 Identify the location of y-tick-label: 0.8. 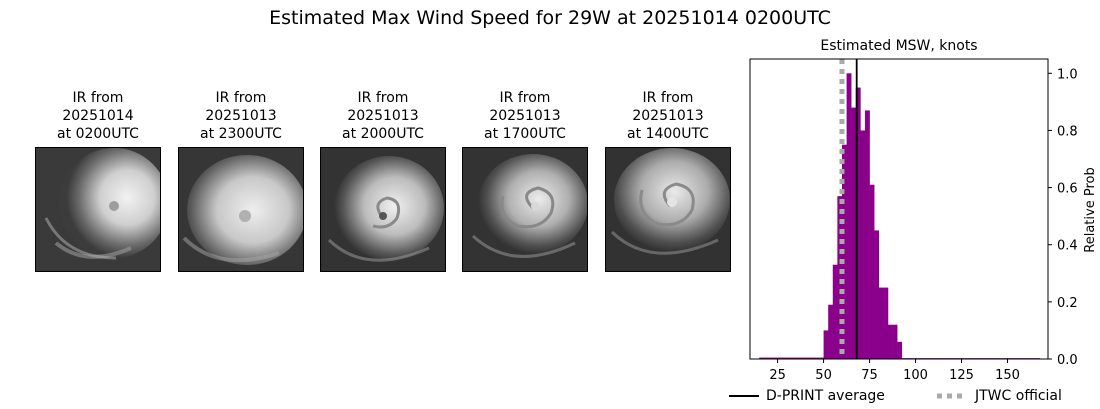
(1067, 131).